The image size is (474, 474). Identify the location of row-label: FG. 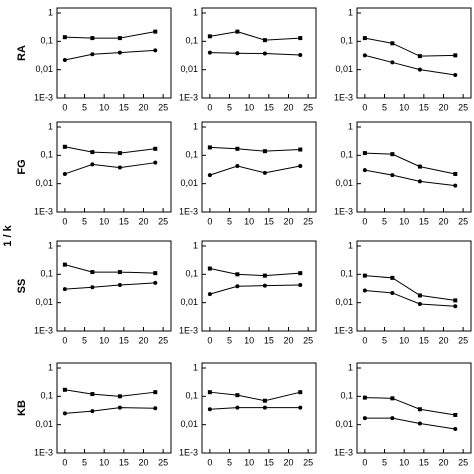
(22, 166).